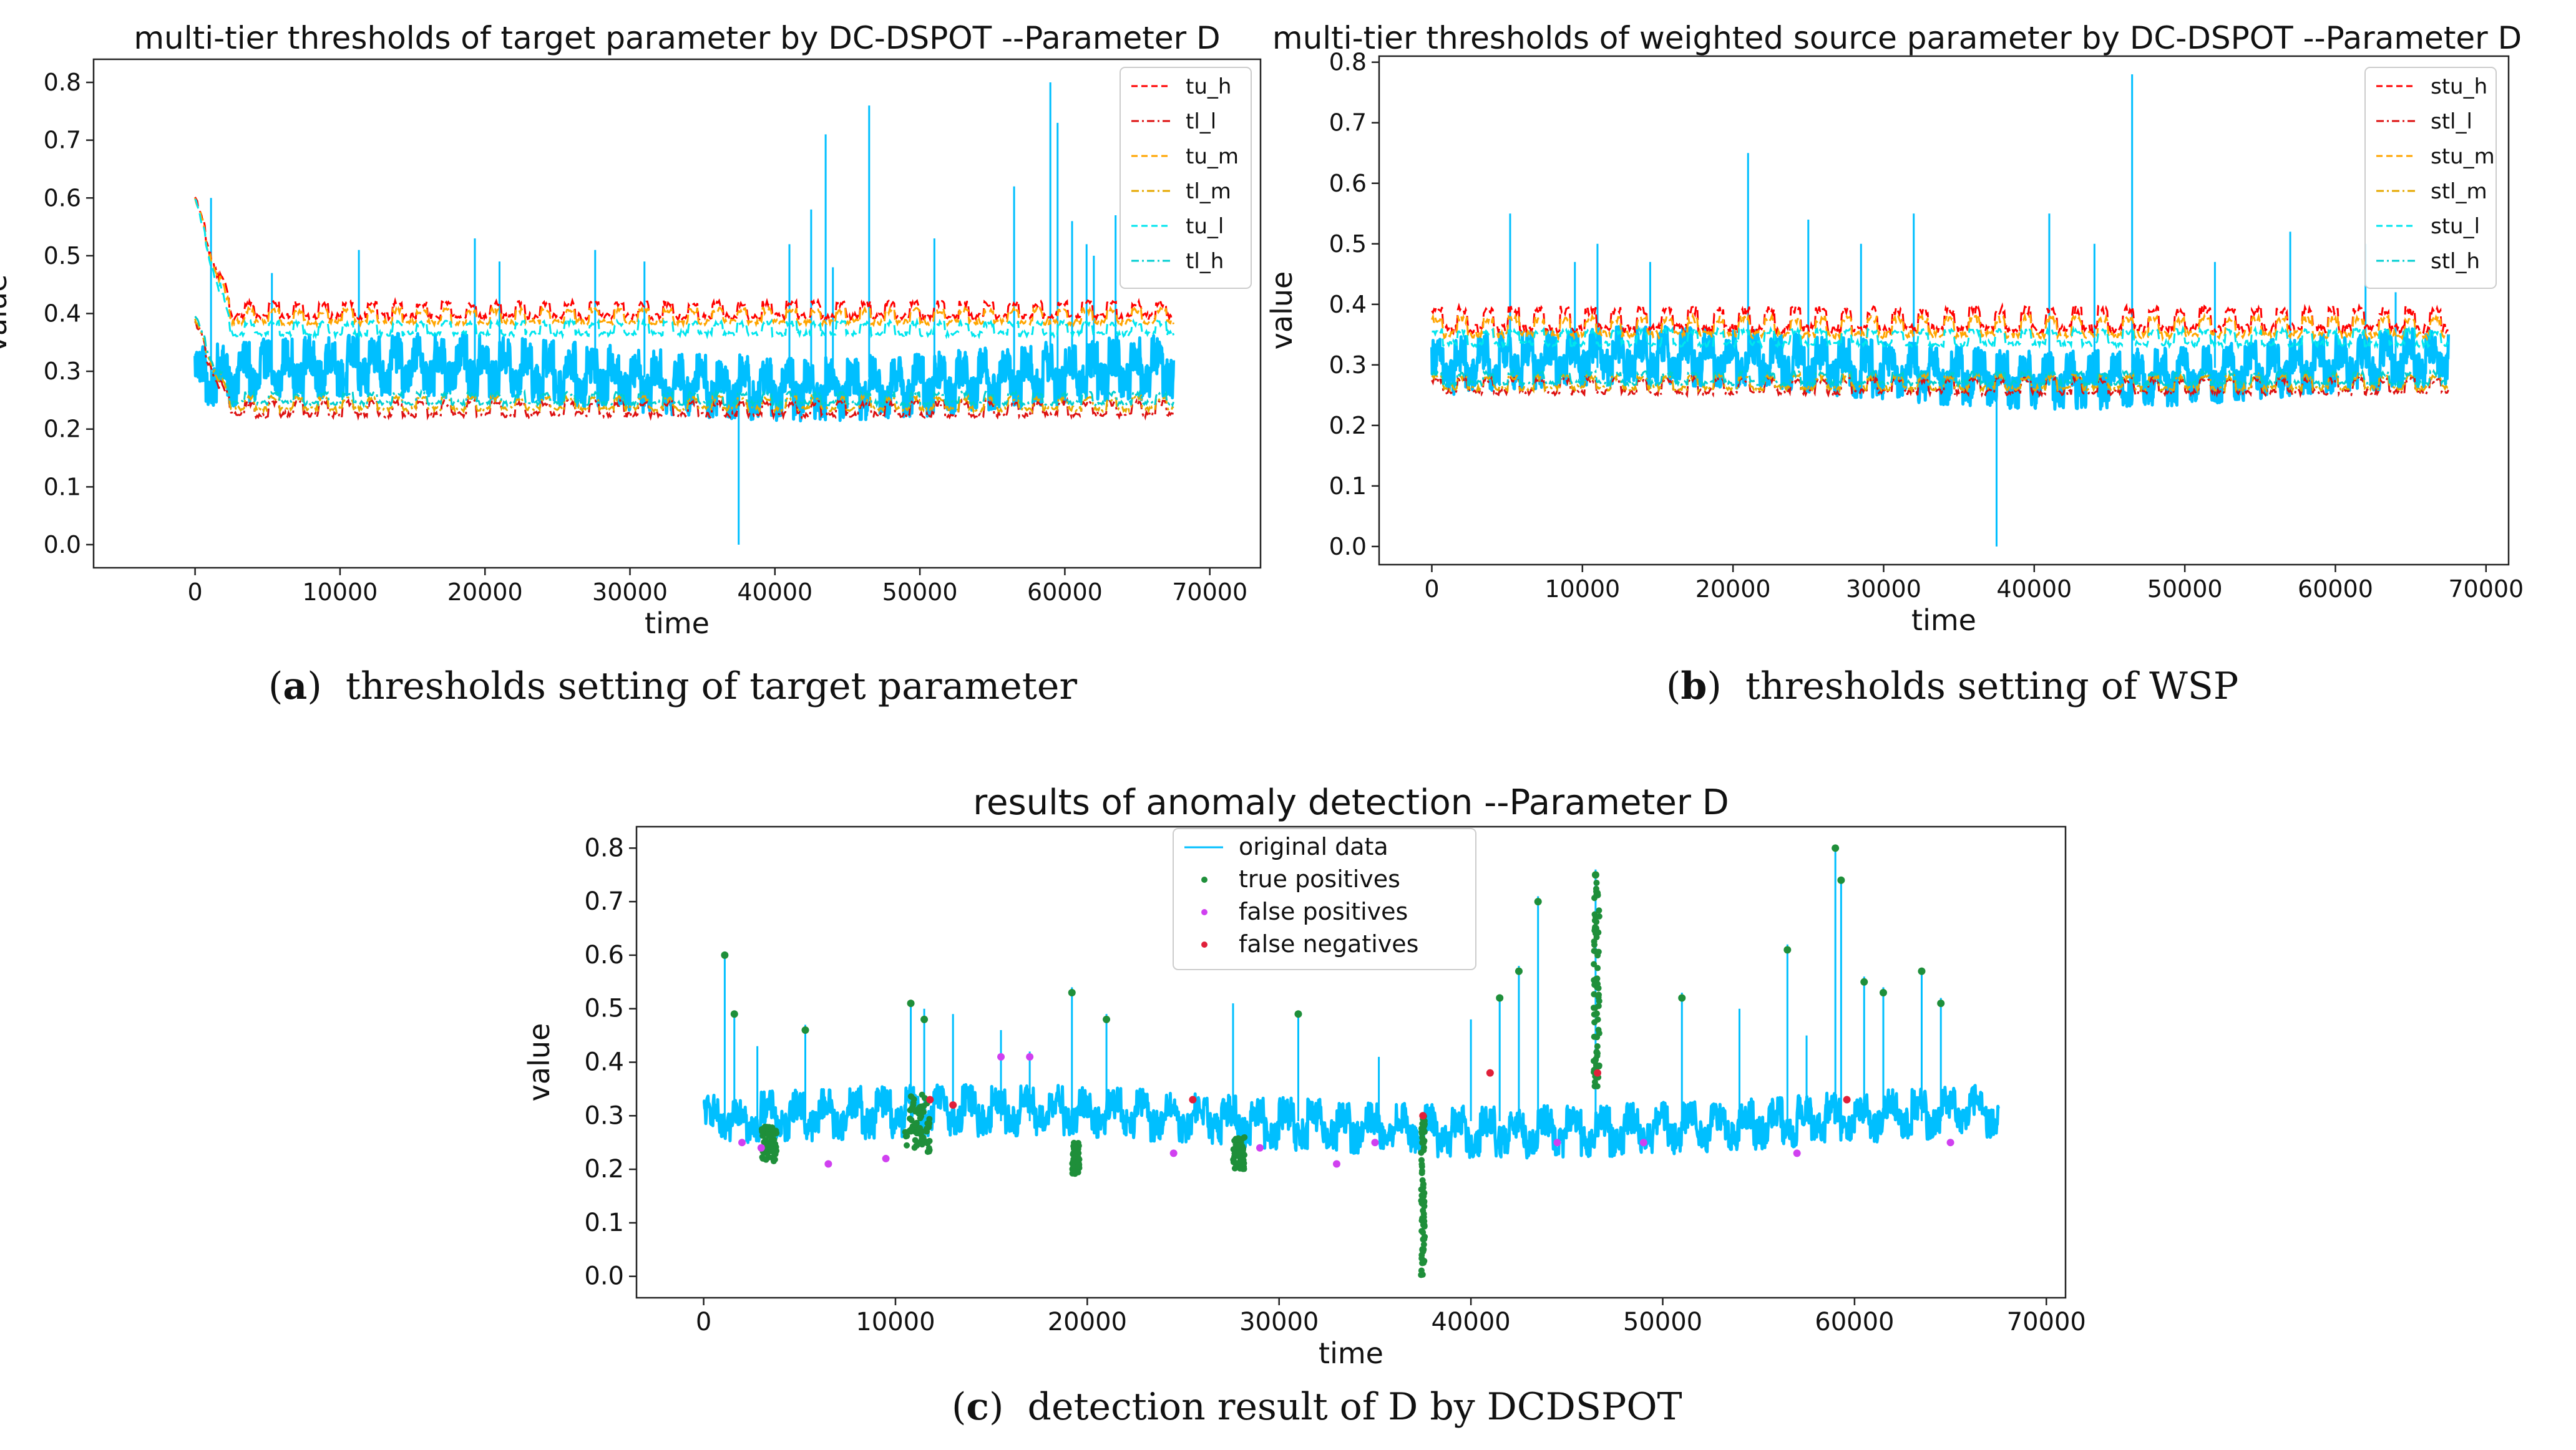 This screenshot has height=1450, width=2576. I want to click on legend-label: tu_l, so click(1205, 226).